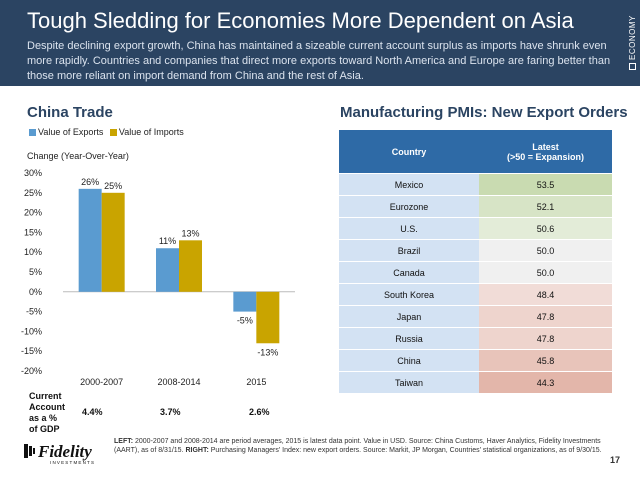 The width and height of the screenshot is (640, 480). I want to click on logo-subtext: INVESTMENTS, so click(72, 462).